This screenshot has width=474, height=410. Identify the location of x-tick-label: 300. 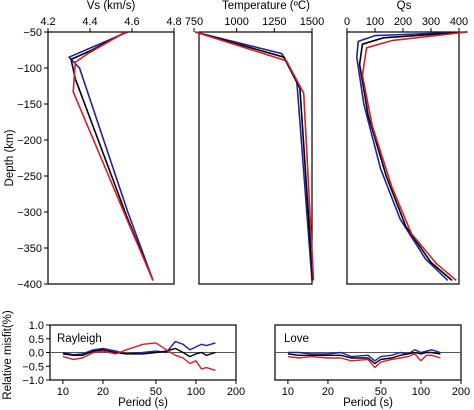
(431, 22).